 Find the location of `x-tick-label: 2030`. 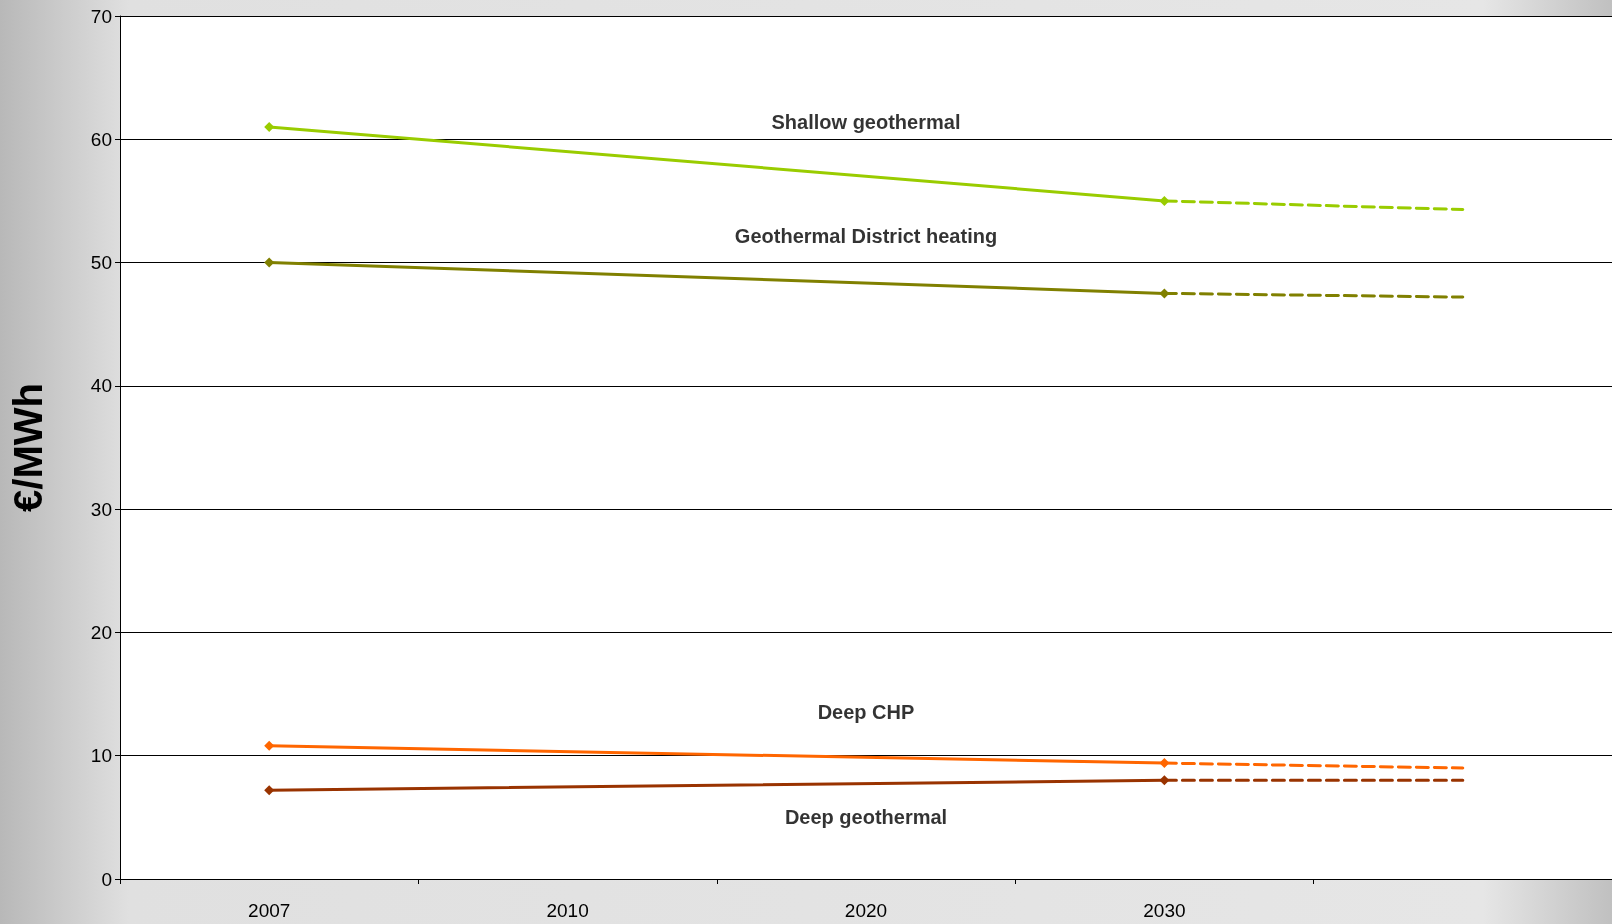

x-tick-label: 2030 is located at coordinates (1164, 910).